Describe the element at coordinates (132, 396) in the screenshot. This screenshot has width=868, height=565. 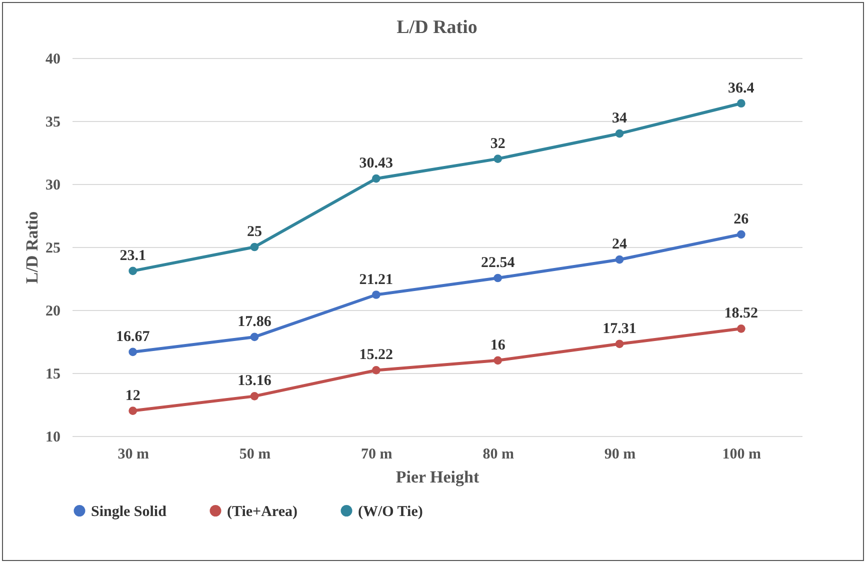
I see `data-label: 12` at that location.